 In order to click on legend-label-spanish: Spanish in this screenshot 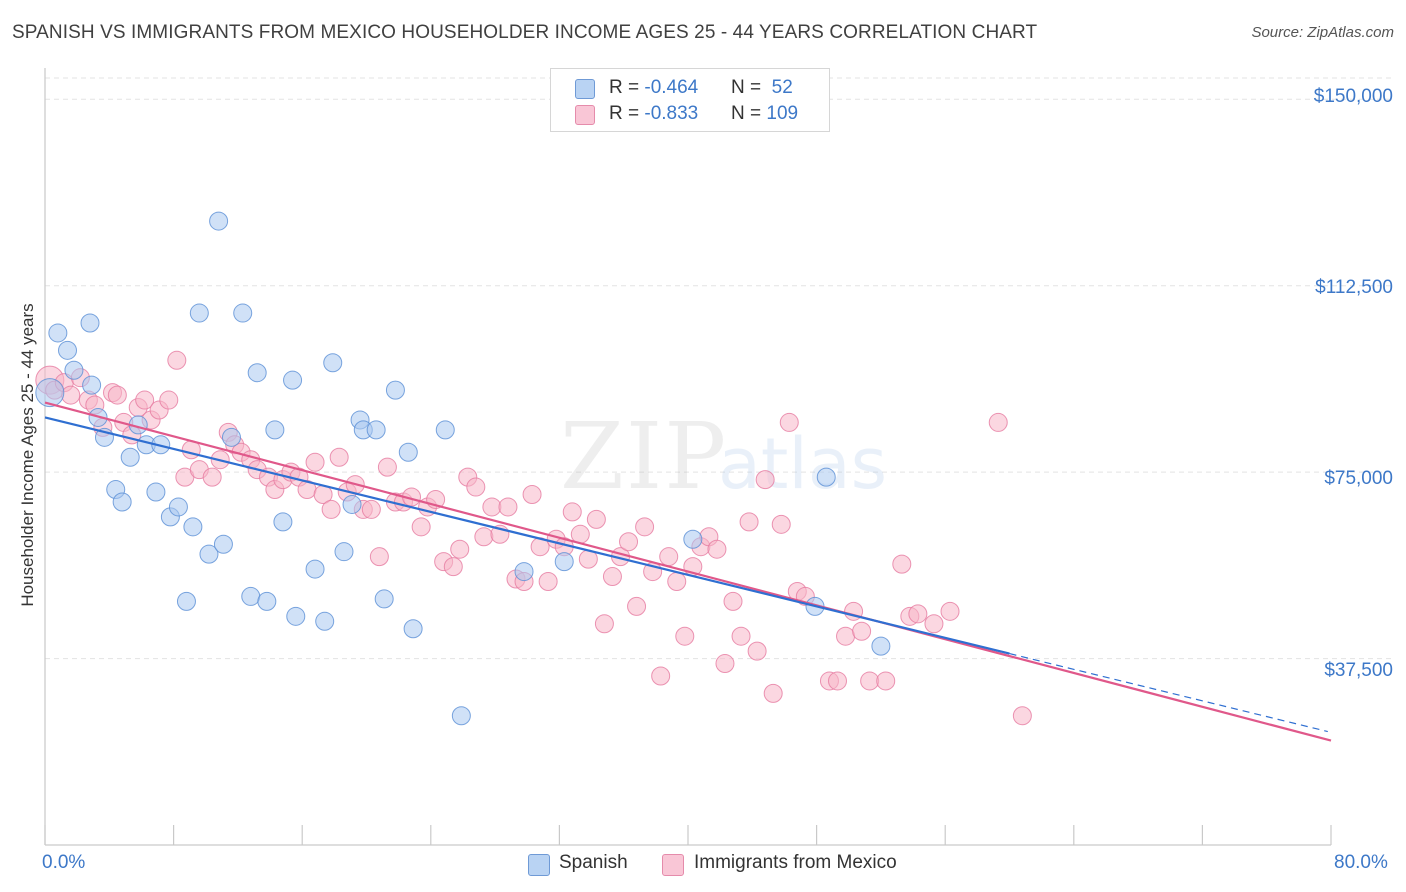, I will do `click(593, 862)`.